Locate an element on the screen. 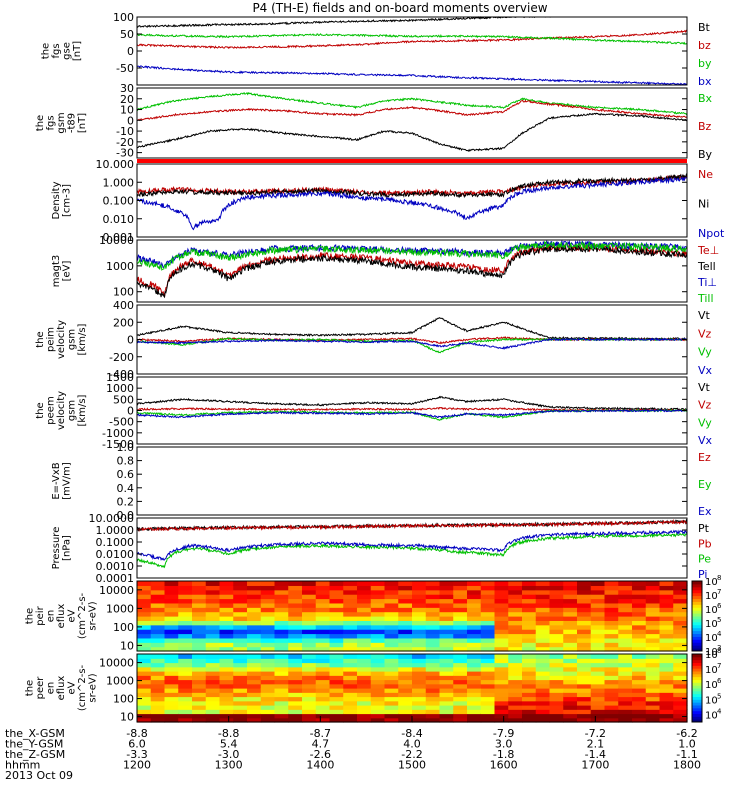 This screenshot has height=800, width=750. colorbar-tick-label: 10 is located at coordinates (711, 715).